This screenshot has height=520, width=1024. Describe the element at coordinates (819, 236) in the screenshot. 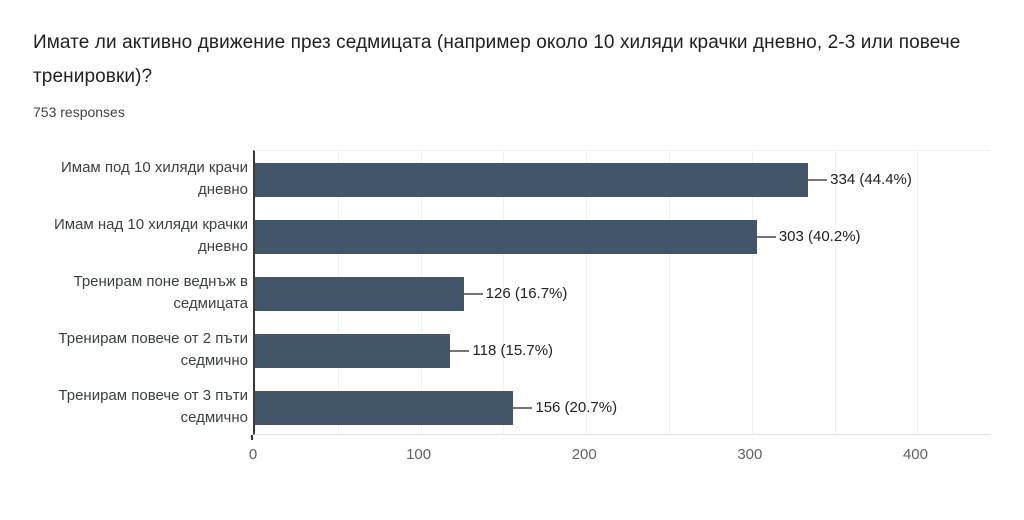

I see `bar-value-label: 303 (40.2%)` at that location.